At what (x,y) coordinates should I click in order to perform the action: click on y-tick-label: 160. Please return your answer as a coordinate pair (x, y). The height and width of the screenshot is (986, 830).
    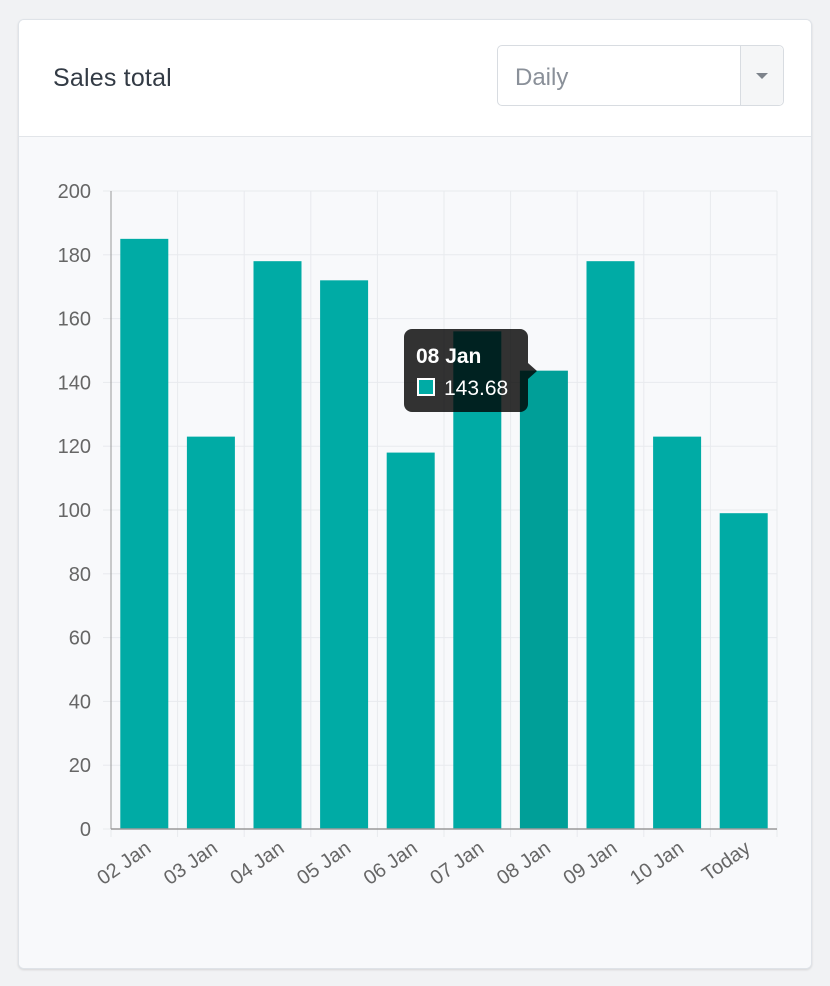
    Looking at the image, I should click on (74, 320).